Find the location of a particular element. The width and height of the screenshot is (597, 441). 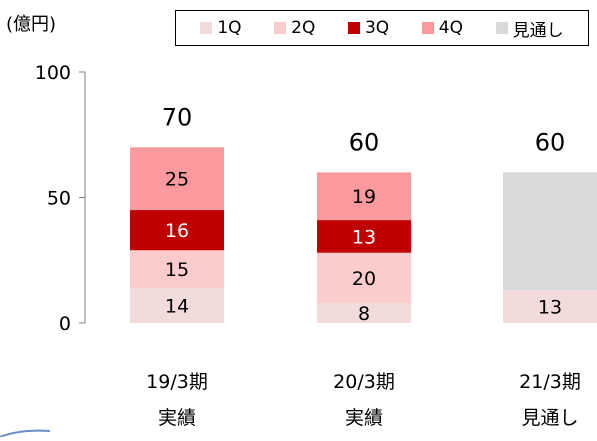

x-category-sublabel: 見通し is located at coordinates (549, 418).